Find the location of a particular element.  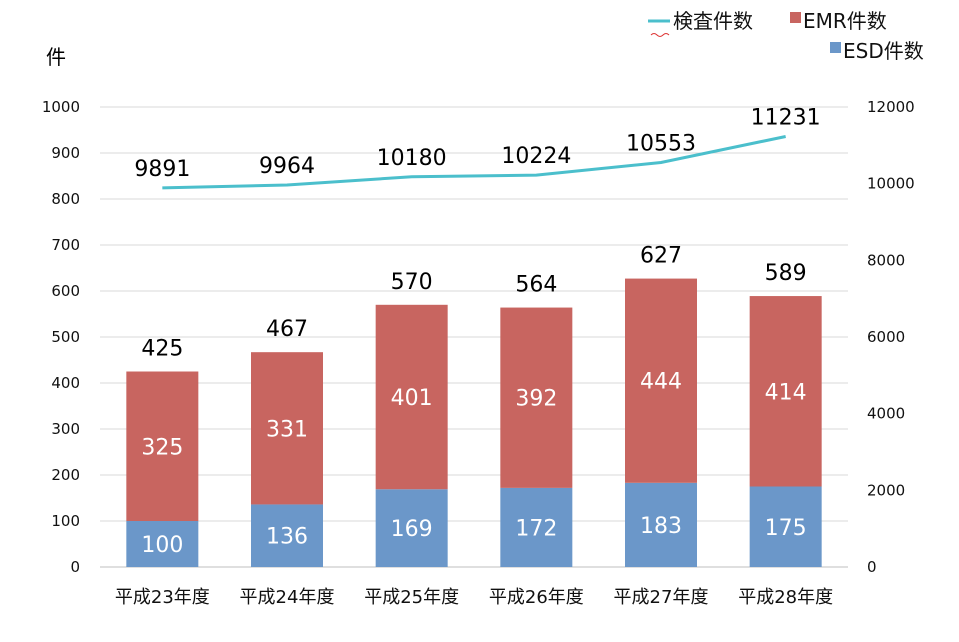

data-label-total: 564 is located at coordinates (536, 285).